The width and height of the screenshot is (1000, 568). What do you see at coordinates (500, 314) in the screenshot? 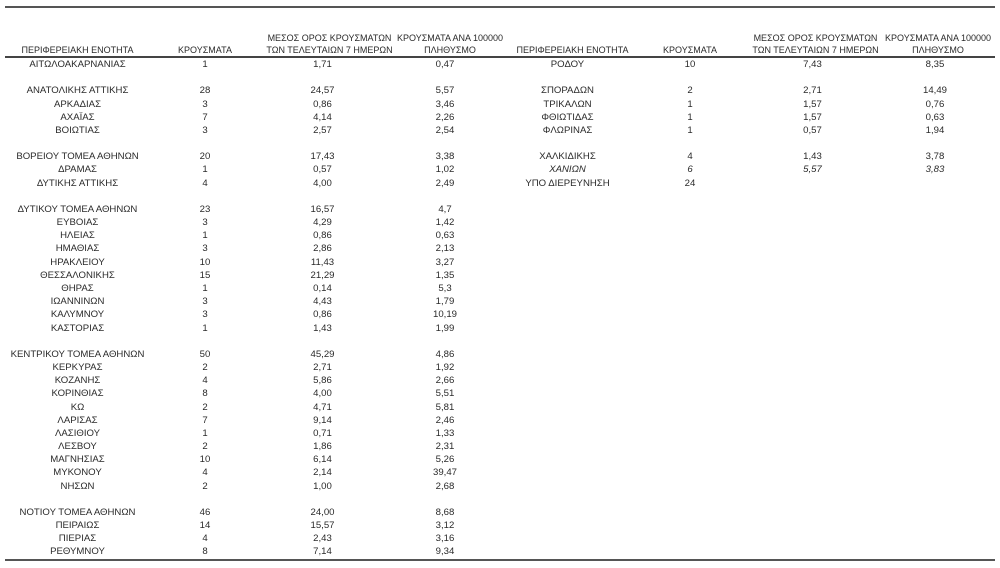
I see `table-row: ΚΑΛΥΜΝΟΥ 3 0,86 10,19` at bounding box center [500, 314].